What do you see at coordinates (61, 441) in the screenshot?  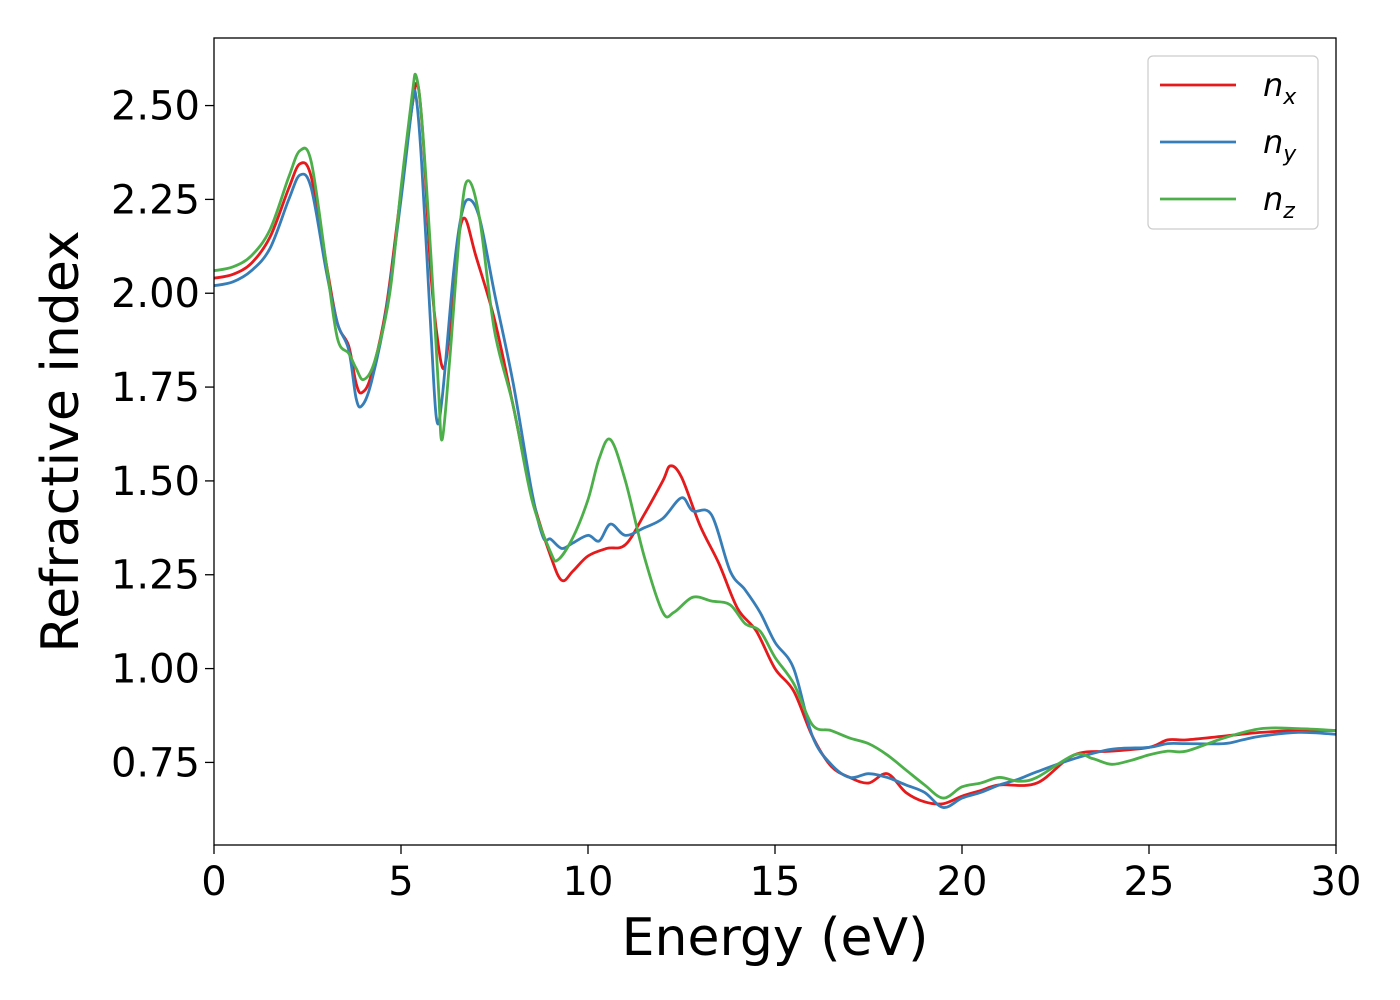 I see `y-axis-title: Refractive index` at bounding box center [61, 441].